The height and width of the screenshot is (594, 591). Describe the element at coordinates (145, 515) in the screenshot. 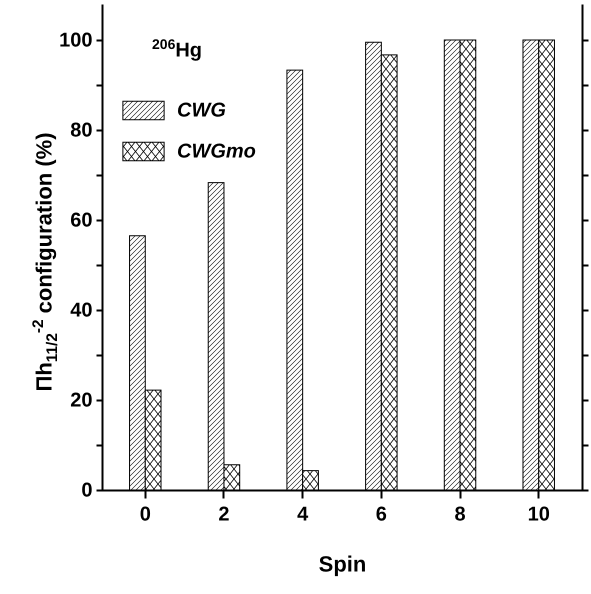

I see `x-tick-label: 0` at that location.